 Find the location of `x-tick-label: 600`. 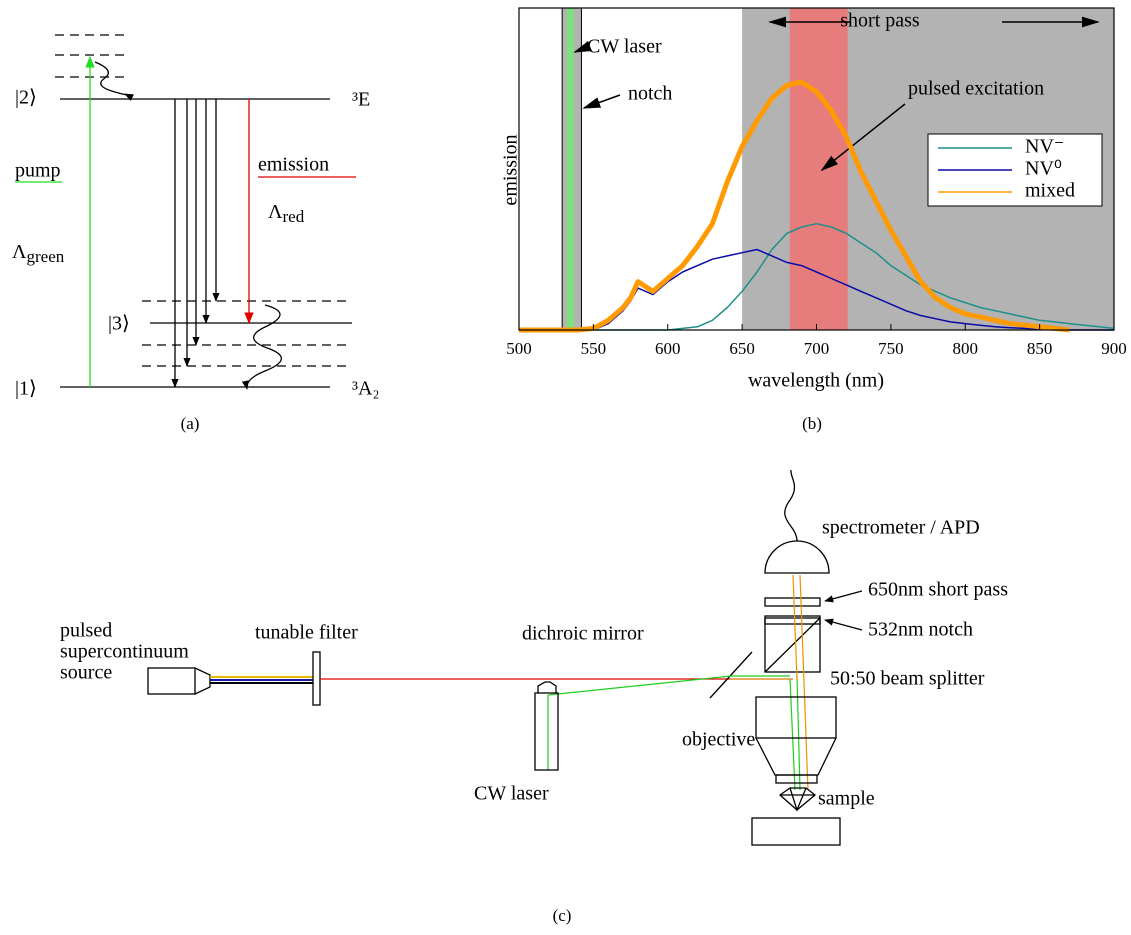

x-tick-label: 600 is located at coordinates (668, 348).